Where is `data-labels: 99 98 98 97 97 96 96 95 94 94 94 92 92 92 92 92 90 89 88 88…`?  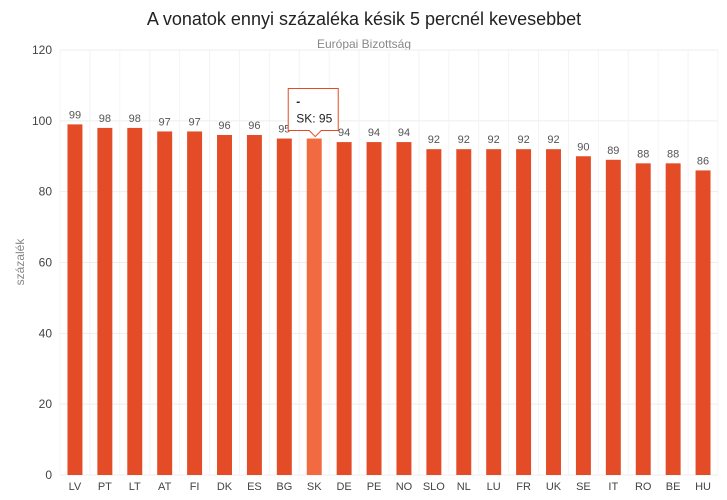
data-labels: 99 98 98 97 97 96 96 95 94 94 94 92 92 92 92 92 90 89 88 88… is located at coordinates (389, 138).